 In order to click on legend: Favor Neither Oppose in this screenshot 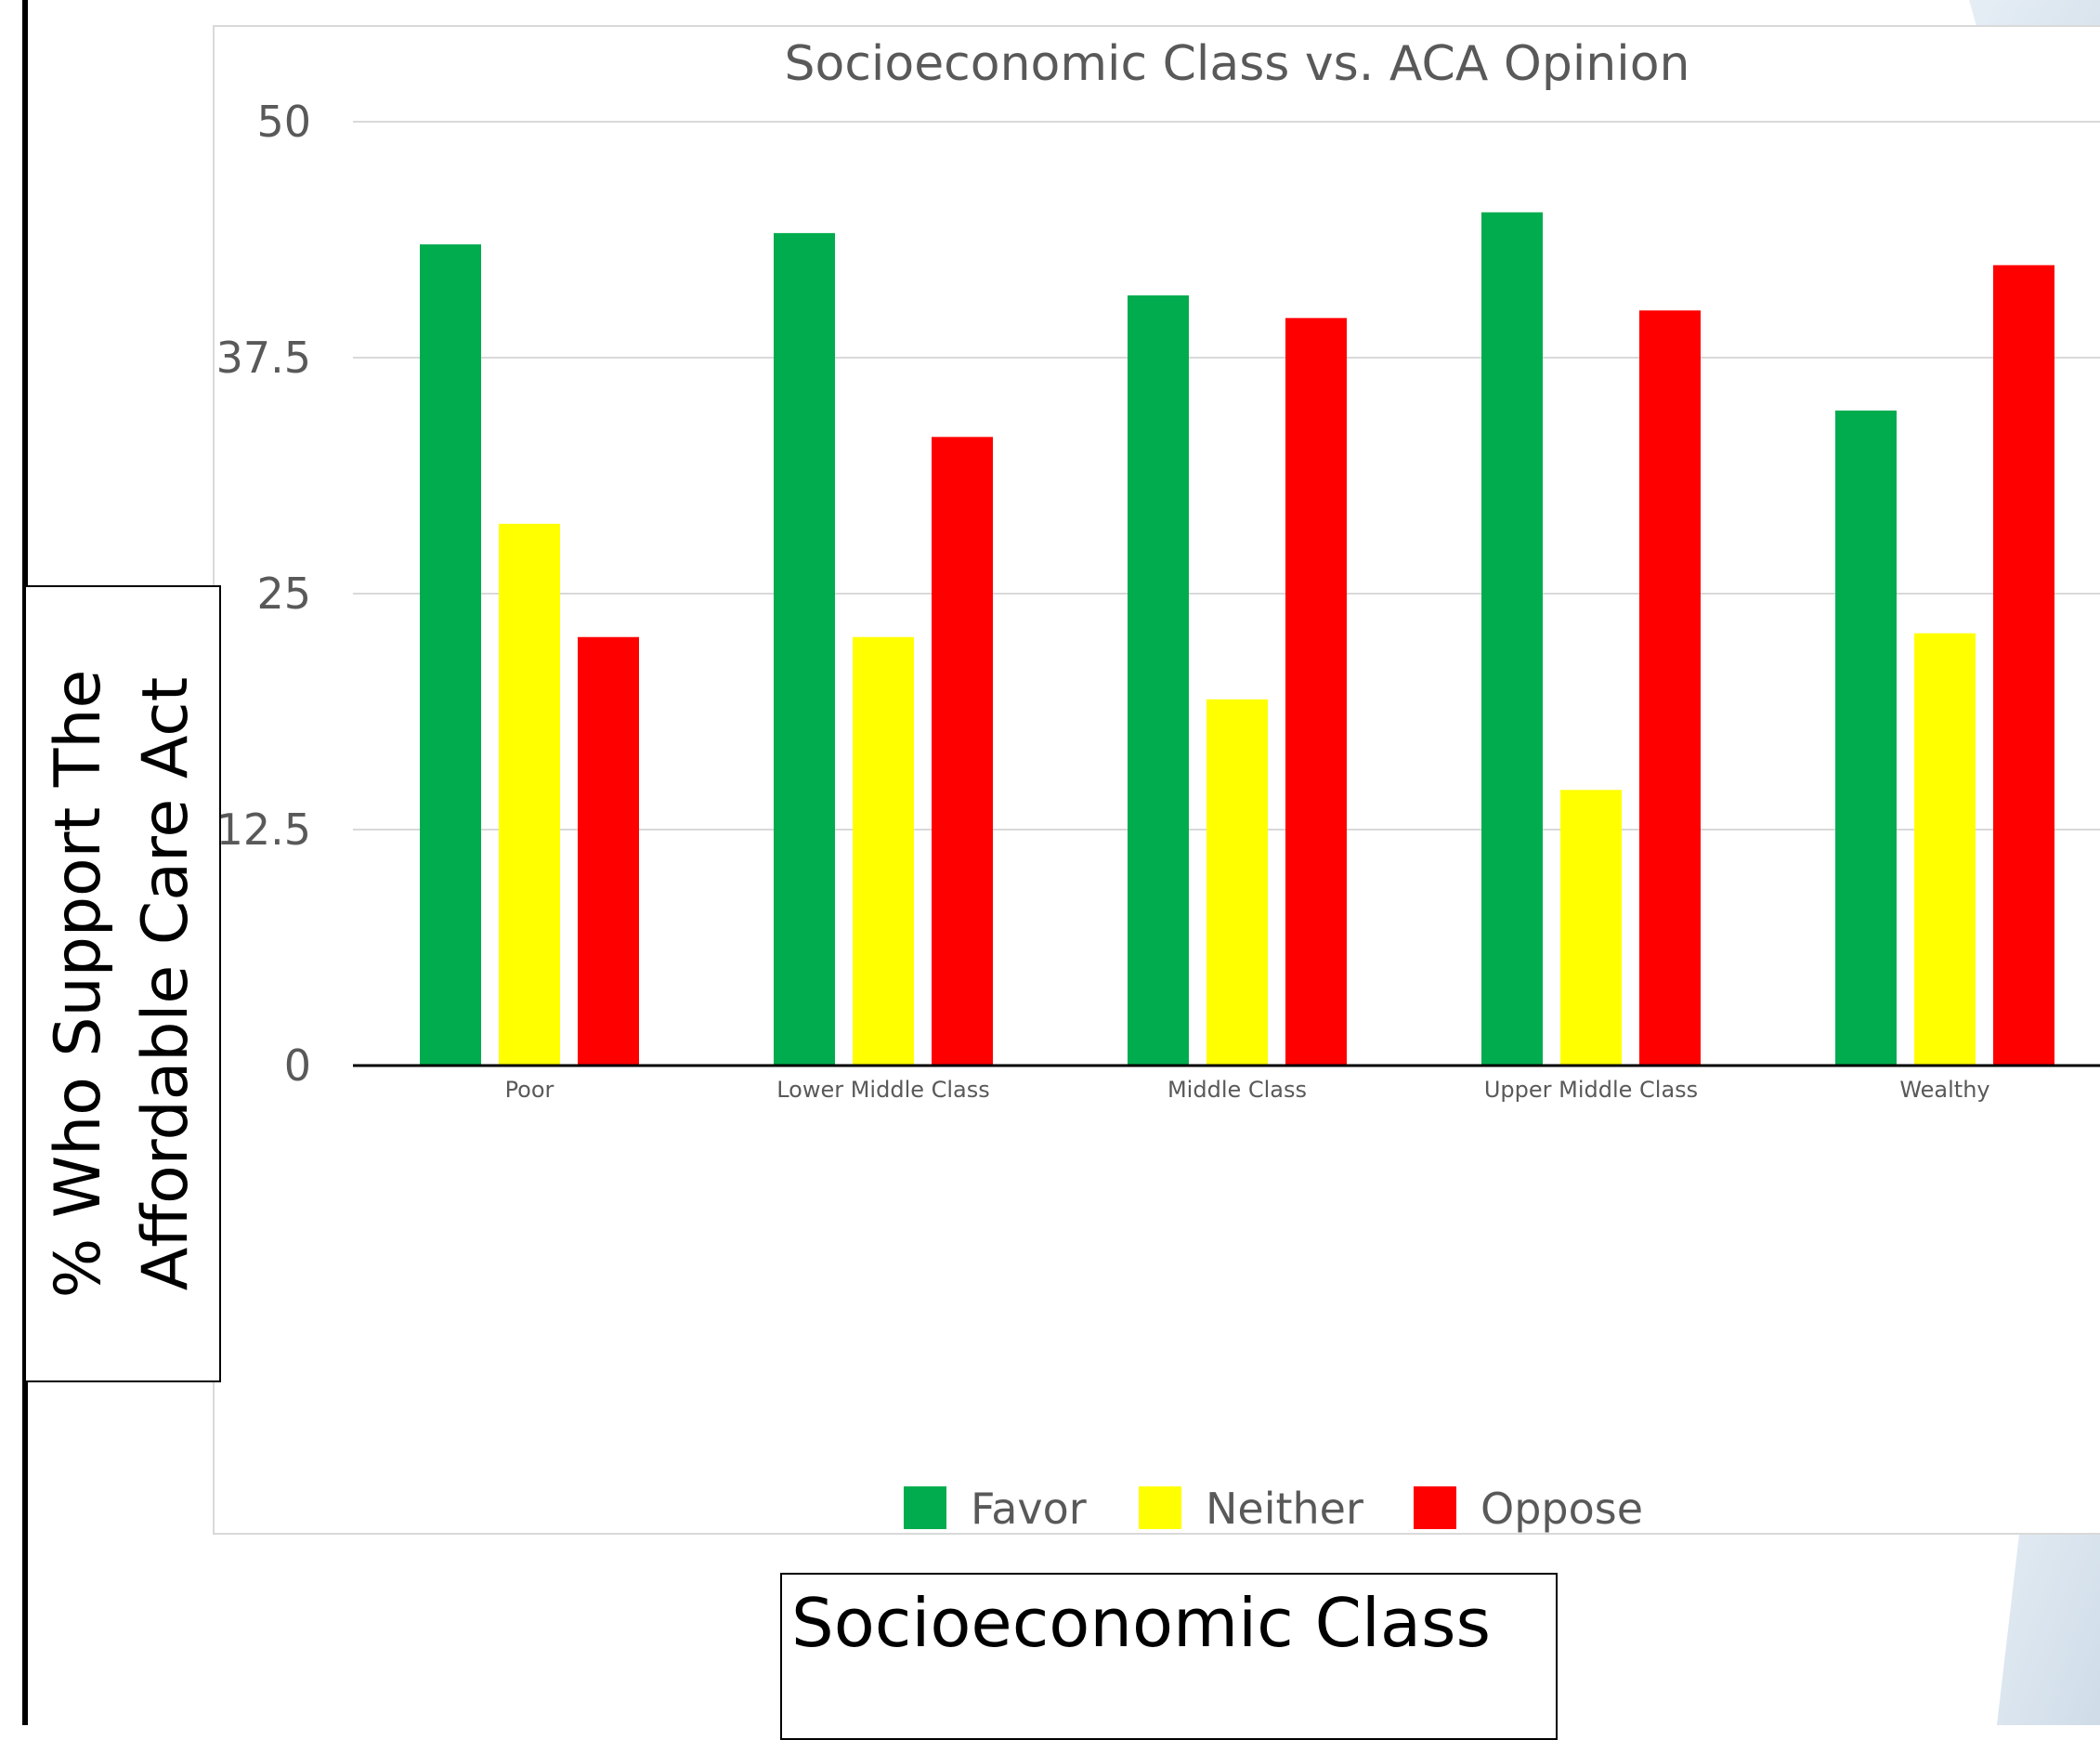, I will do `click(1273, 1509)`.